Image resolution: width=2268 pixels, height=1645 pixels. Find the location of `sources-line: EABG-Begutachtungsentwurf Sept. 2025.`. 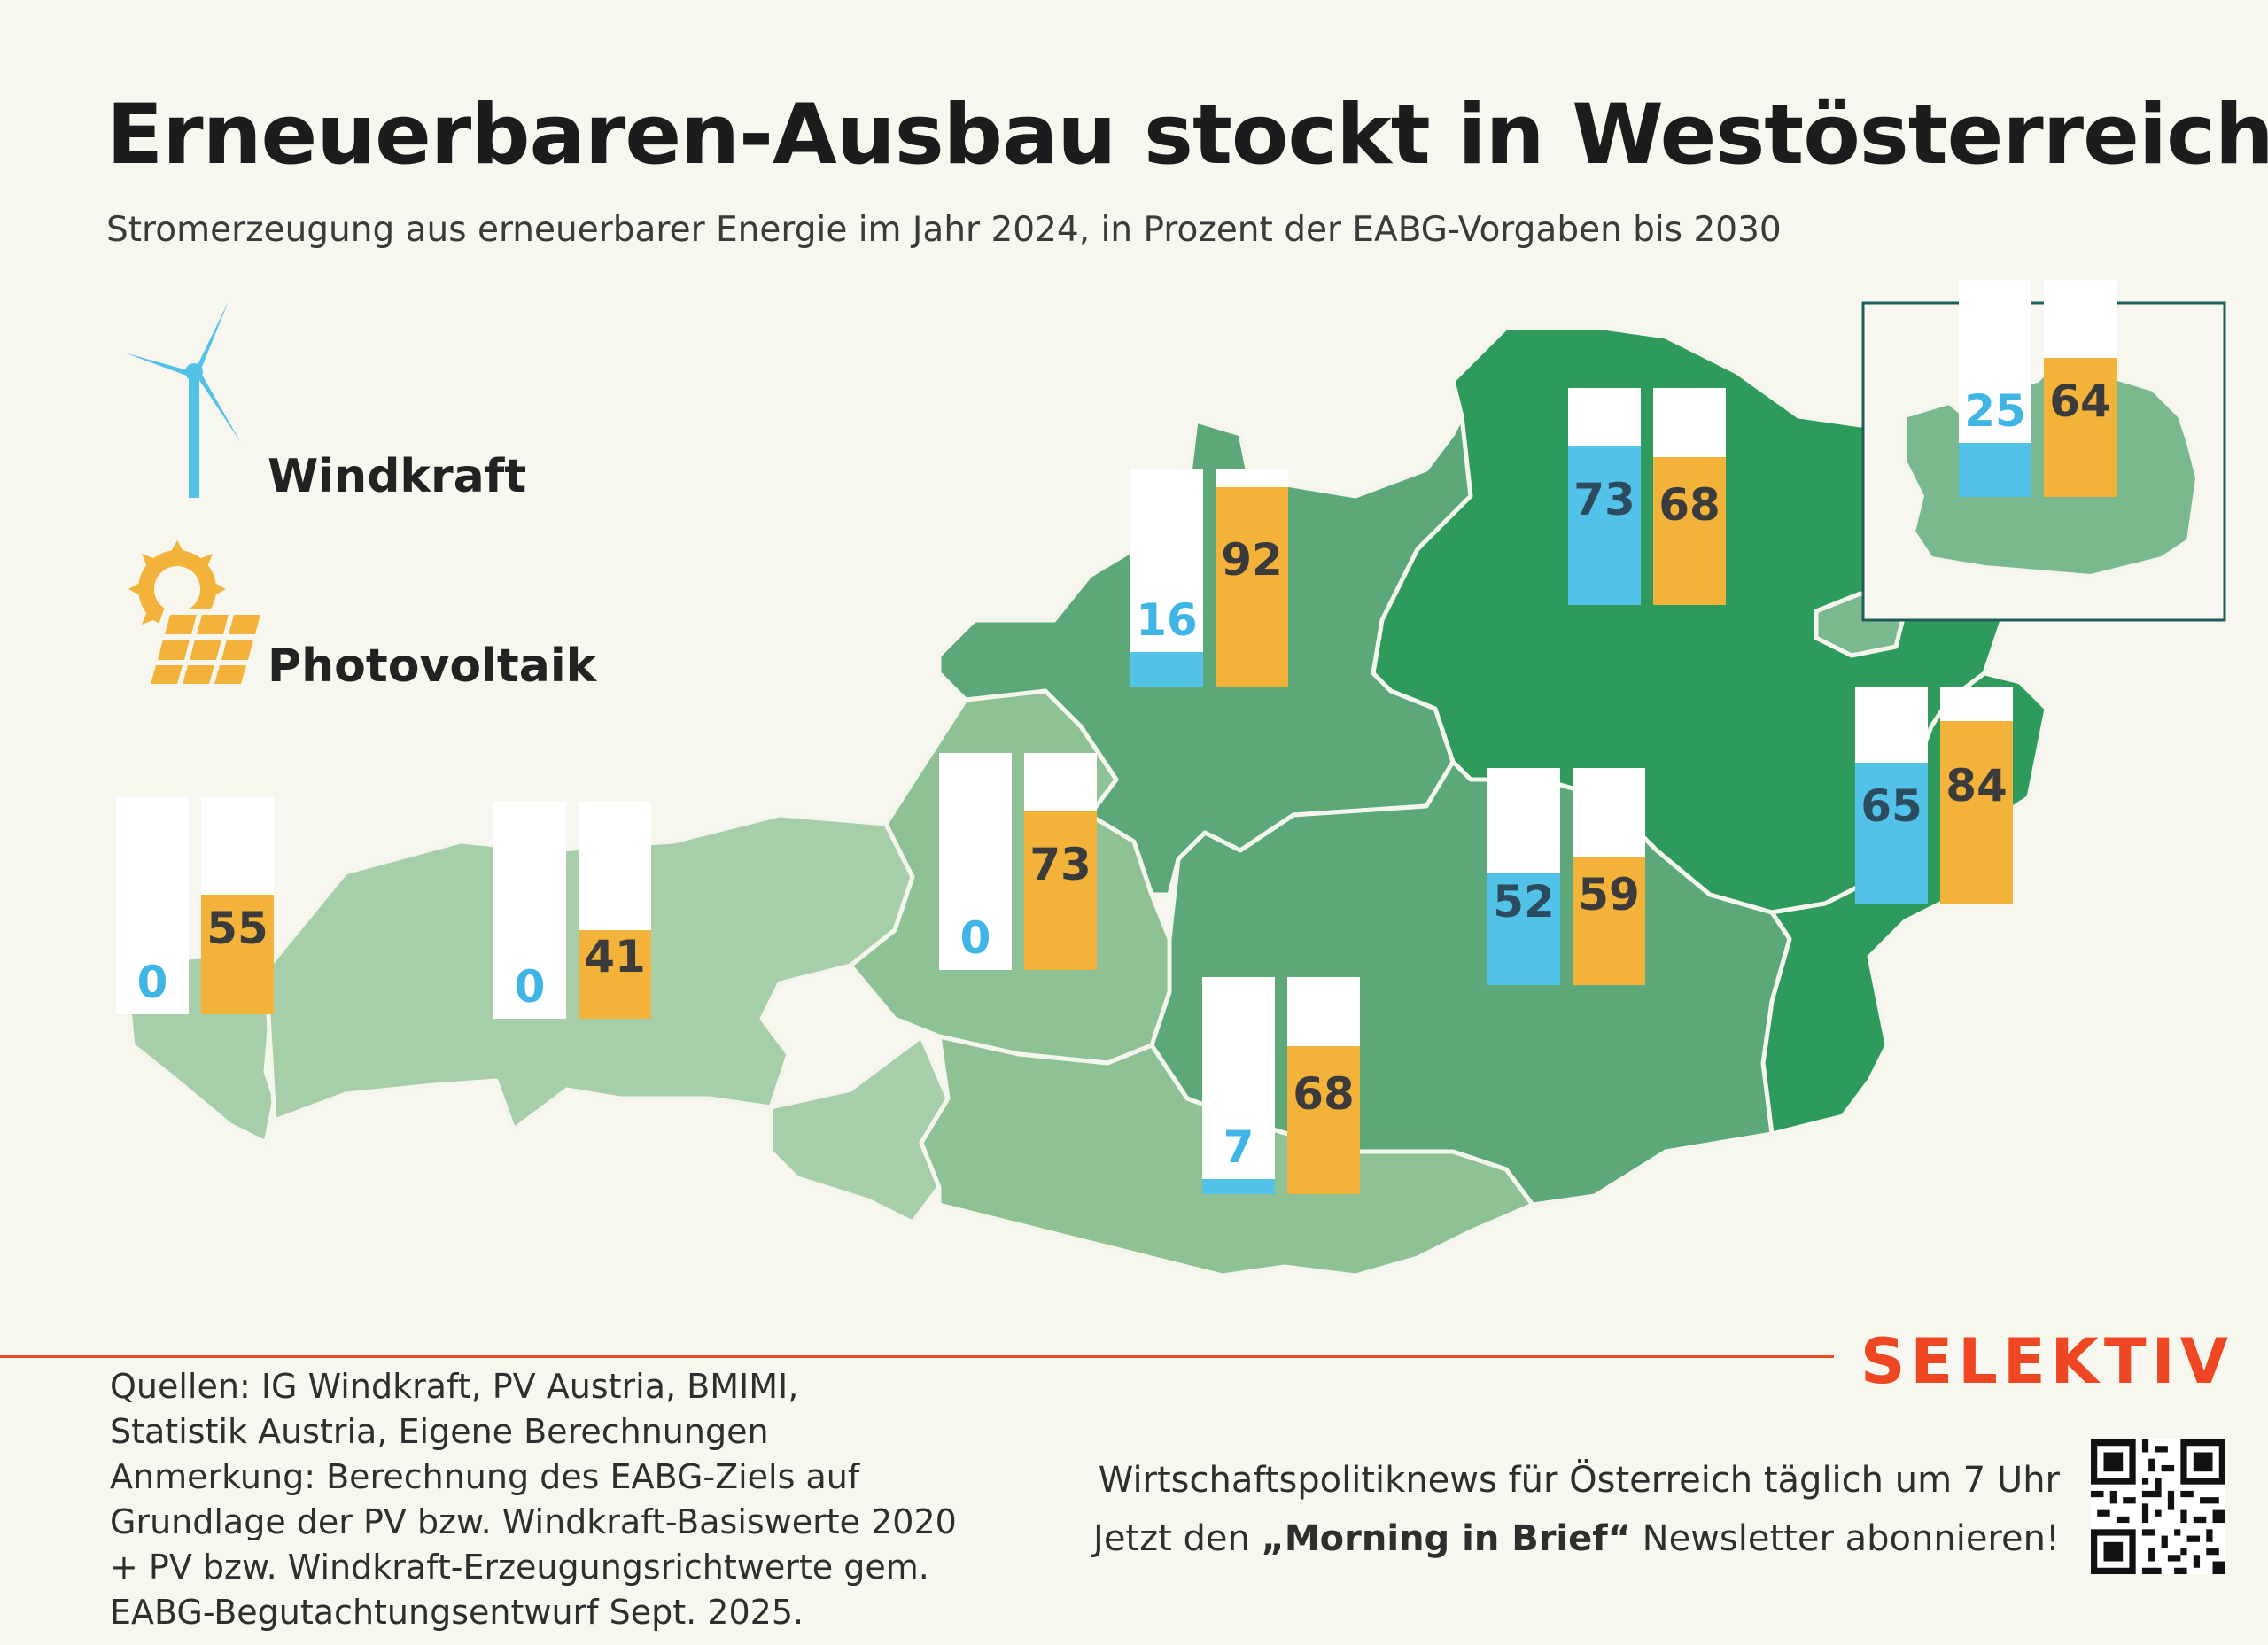

sources-line: EABG-Begutachtungsentwurf Sept. 2025. is located at coordinates (457, 1612).